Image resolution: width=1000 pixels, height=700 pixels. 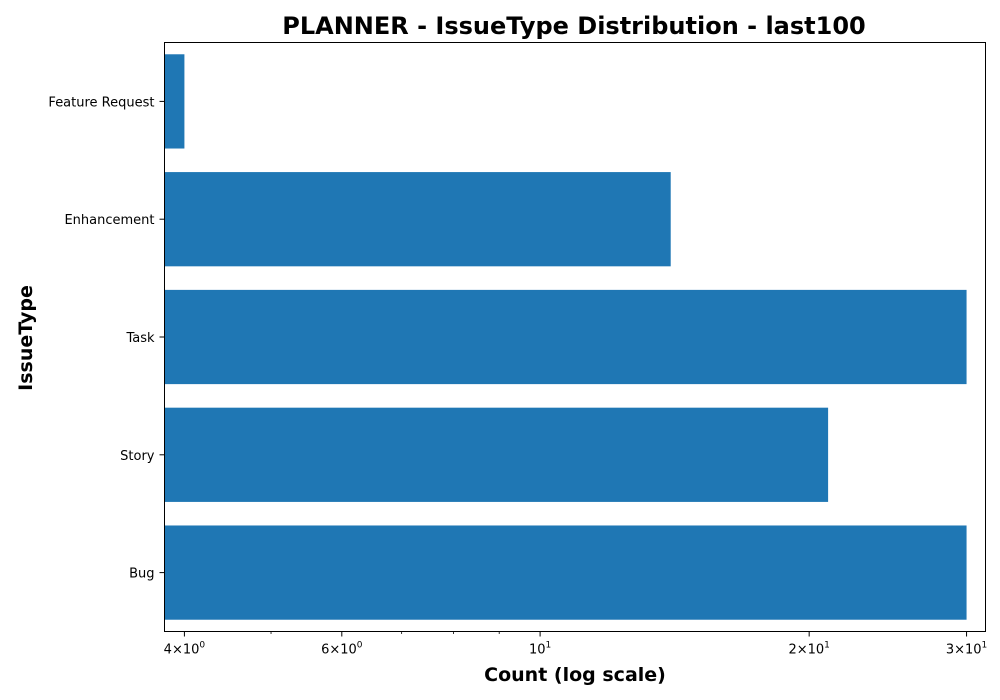 What do you see at coordinates (576, 645) in the screenshot?
I see `x-axis-ticks: 4×100 6×100 101 2×101 3×101` at bounding box center [576, 645].